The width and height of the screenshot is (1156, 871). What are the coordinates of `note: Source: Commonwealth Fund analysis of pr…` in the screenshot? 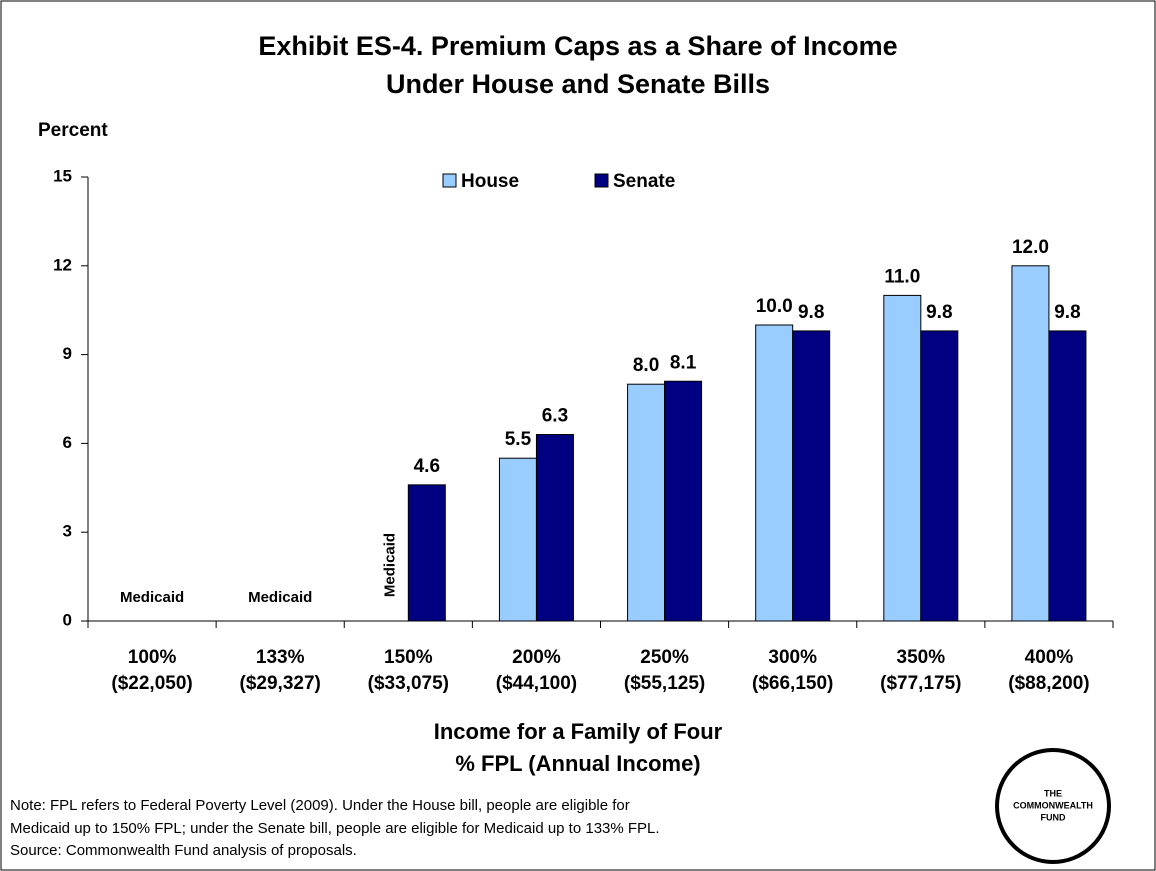 It's located at (183, 850).